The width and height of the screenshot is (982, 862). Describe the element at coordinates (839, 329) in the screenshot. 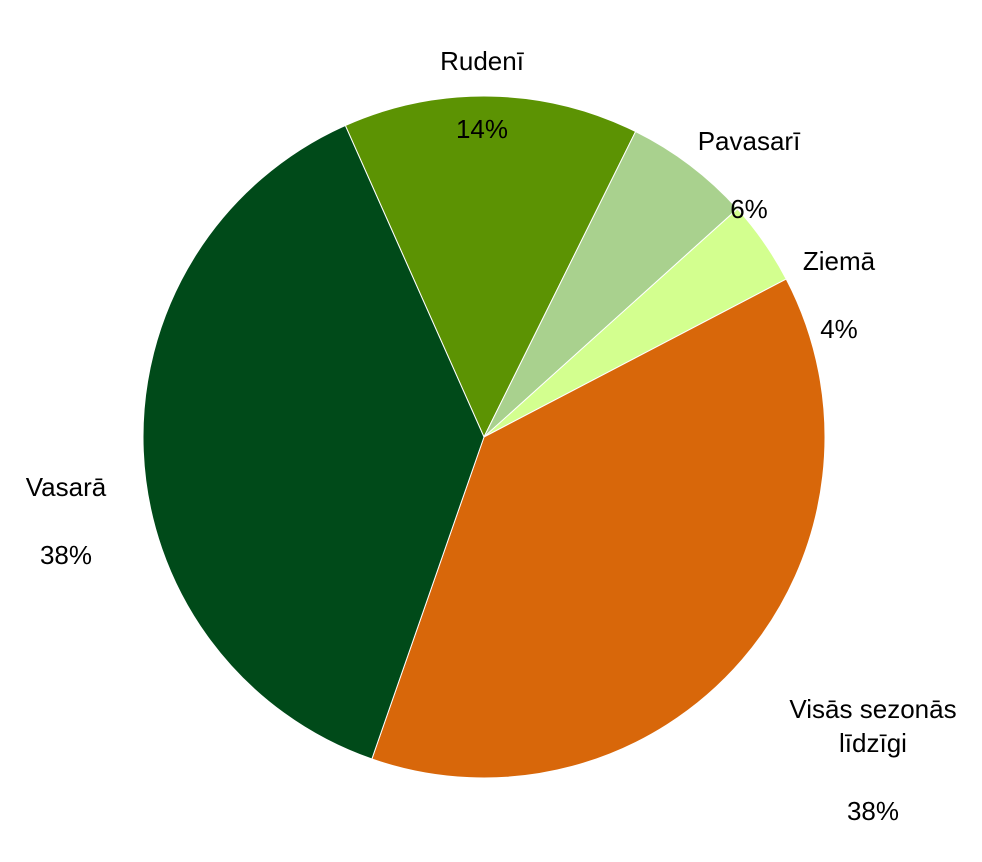

I see `slice-label-ziema-value: 4%` at that location.